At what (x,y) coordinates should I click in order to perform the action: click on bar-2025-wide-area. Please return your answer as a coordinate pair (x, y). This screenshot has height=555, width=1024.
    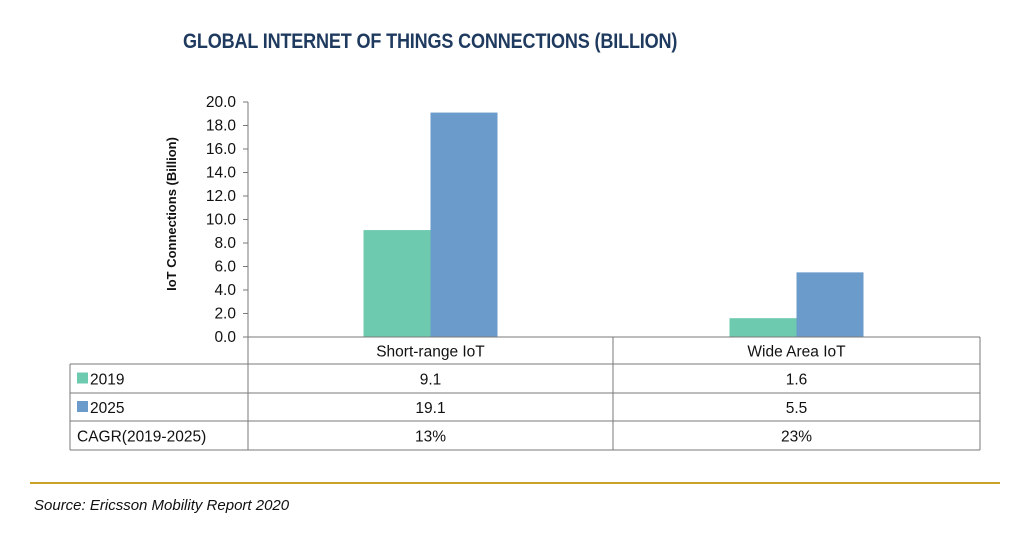
    Looking at the image, I should click on (830, 304).